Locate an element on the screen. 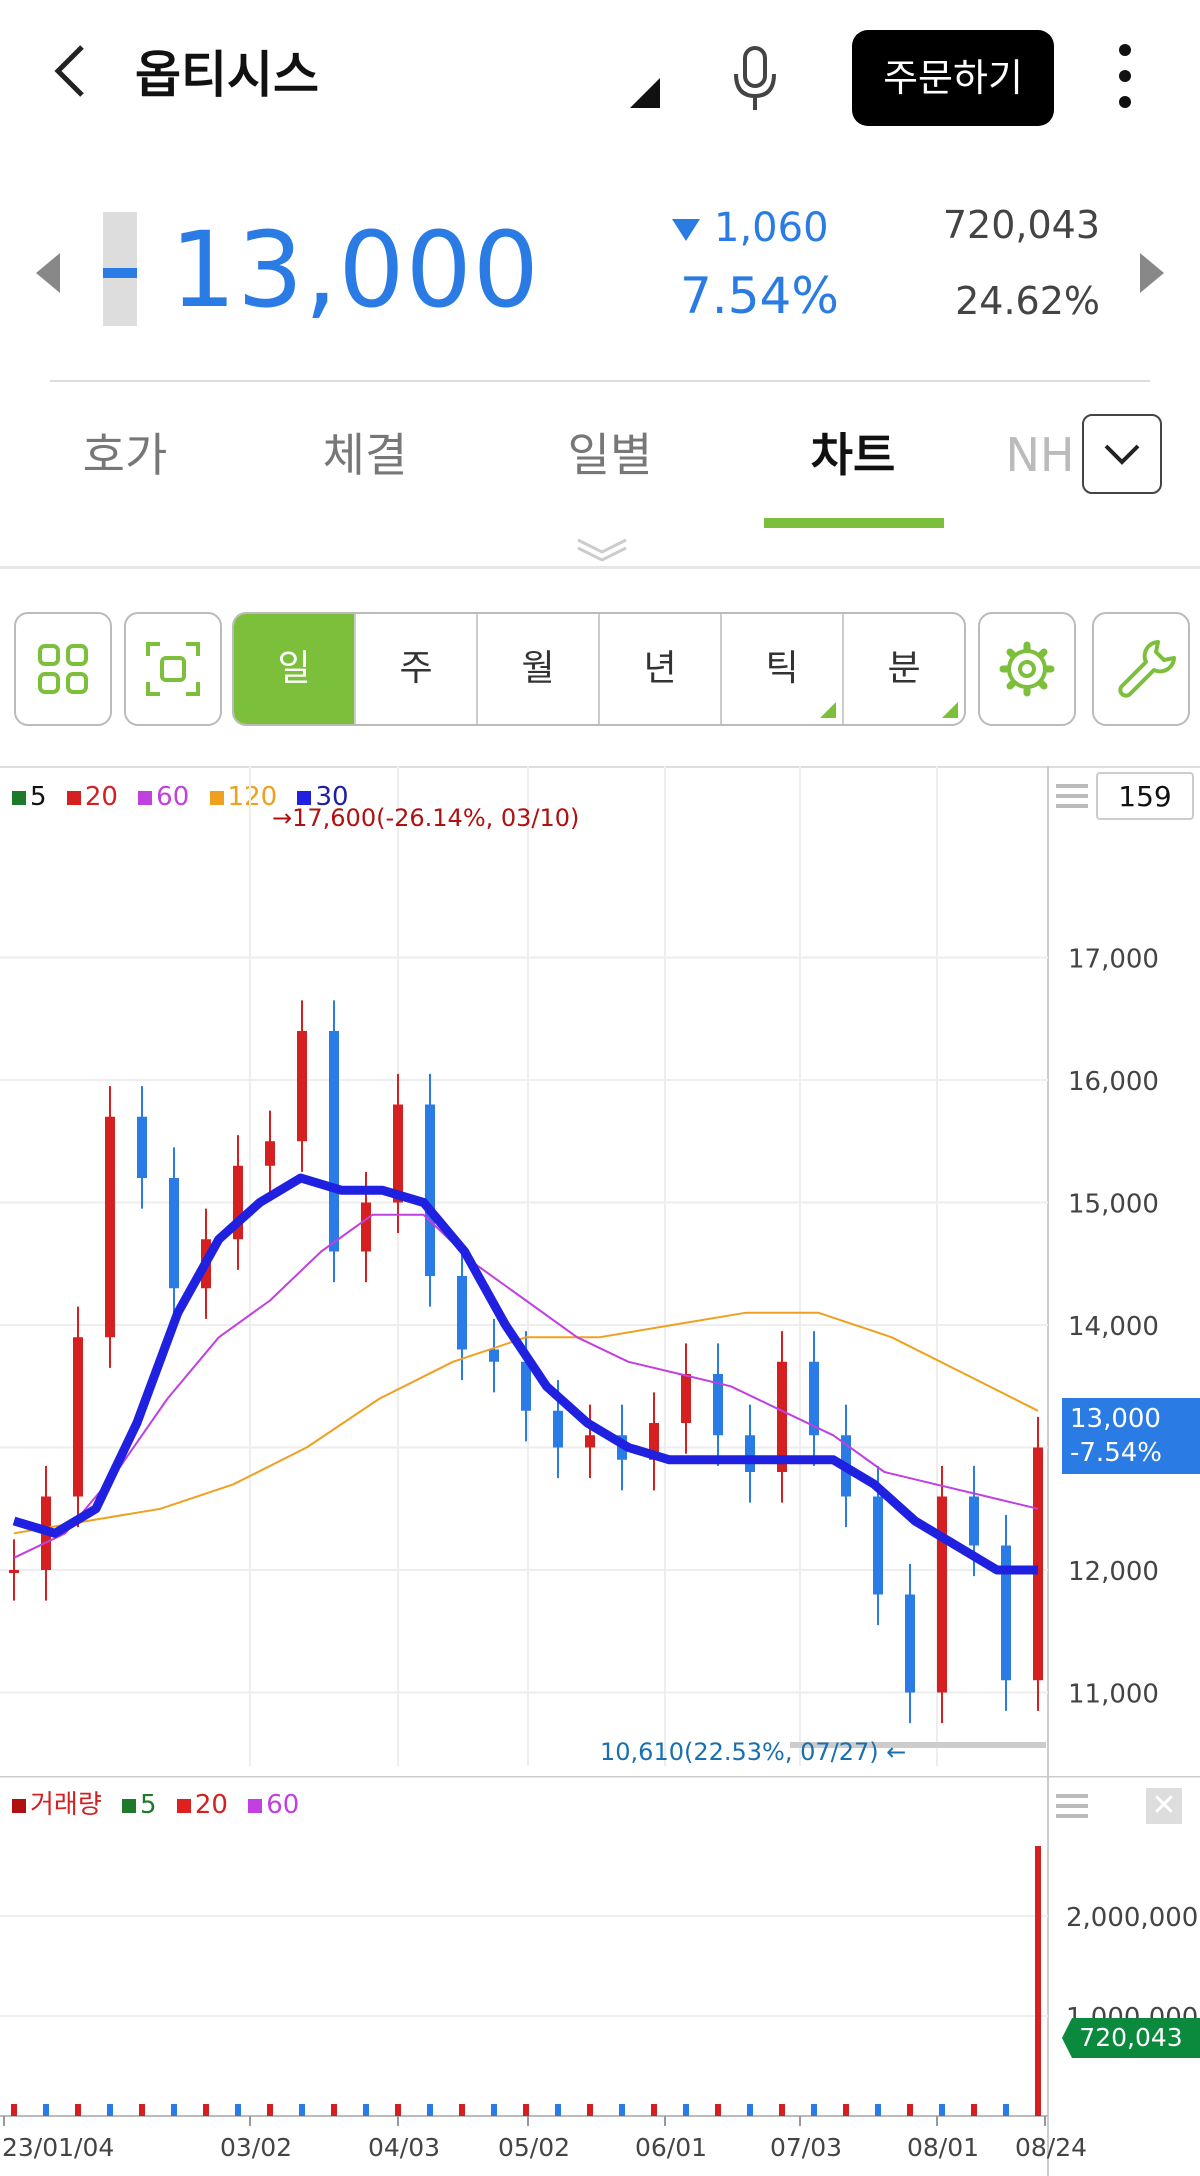 The image size is (1200, 2176). back-arrow-icon is located at coordinates (80, 80).